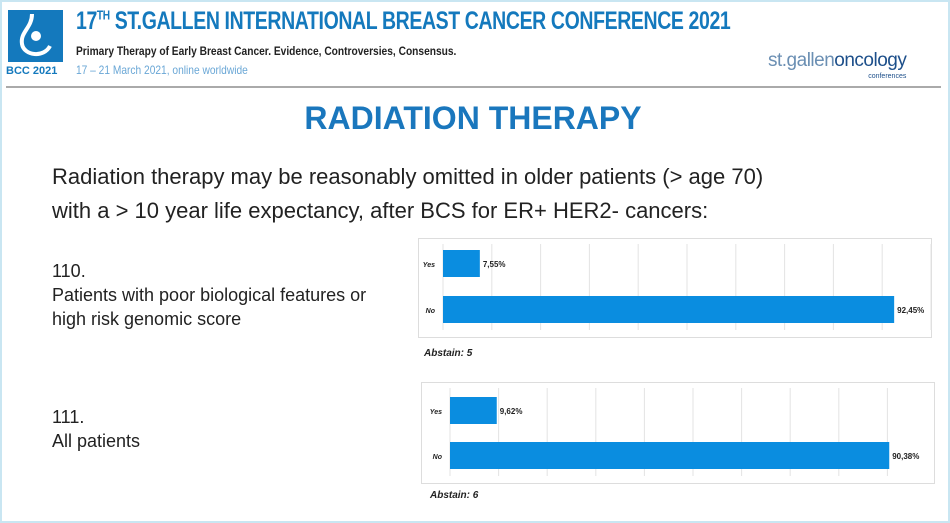 The height and width of the screenshot is (523, 950). I want to click on vote-chart-111: Yes 9,62% No 90,38%, so click(678, 433).